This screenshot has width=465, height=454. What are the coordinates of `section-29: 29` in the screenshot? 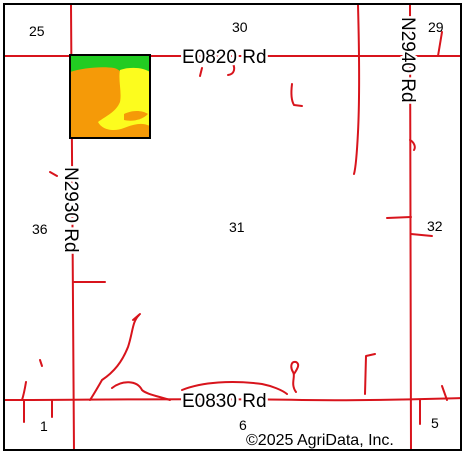 It's located at (436, 27).